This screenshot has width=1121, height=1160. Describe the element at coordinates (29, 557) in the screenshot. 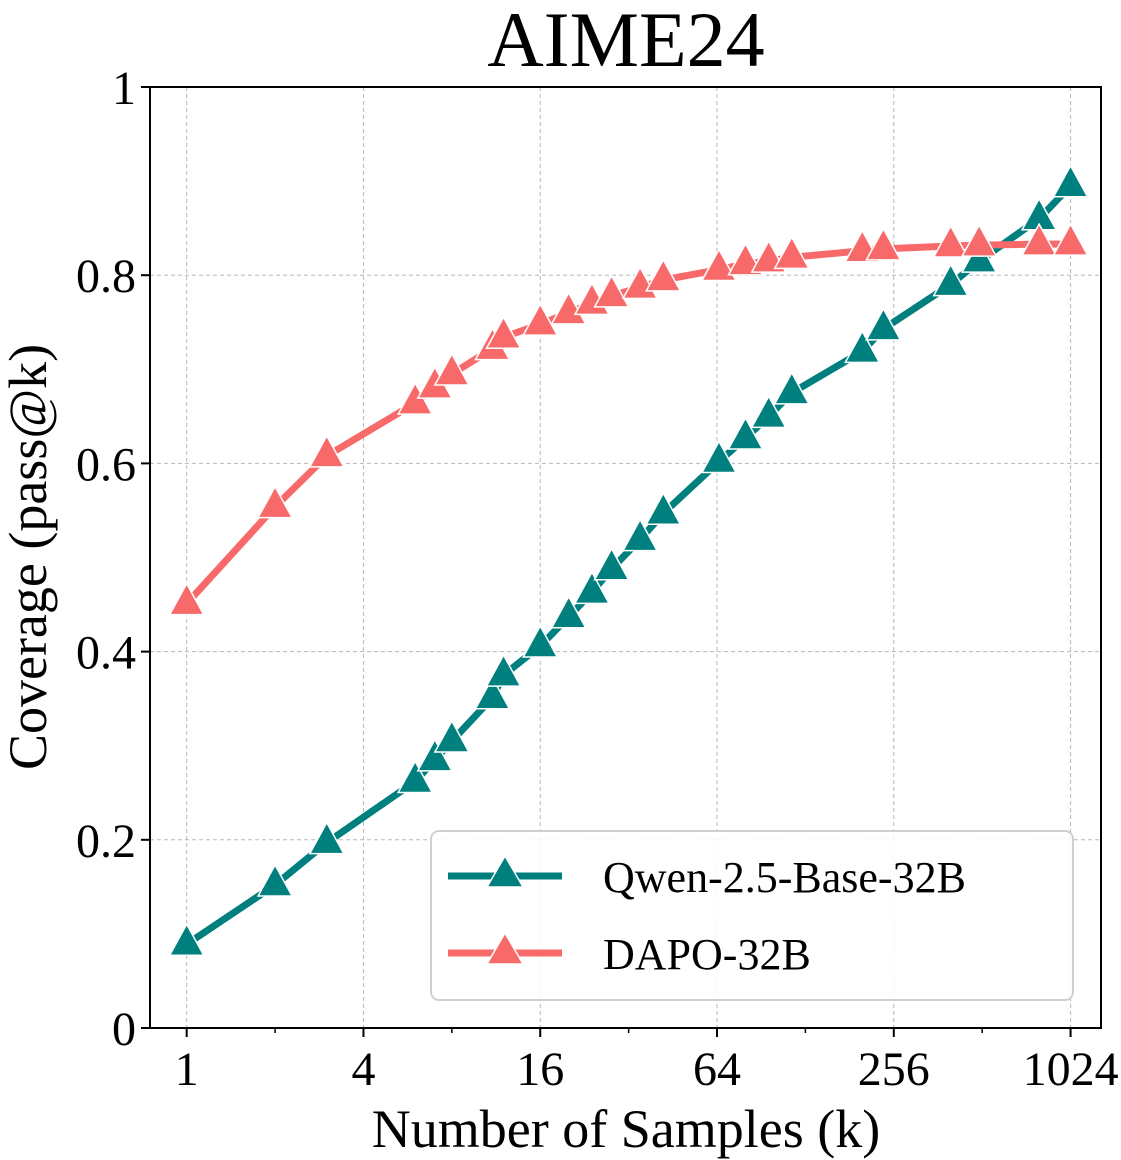

I see `y-axis-label: Coverage (pass@k)` at that location.